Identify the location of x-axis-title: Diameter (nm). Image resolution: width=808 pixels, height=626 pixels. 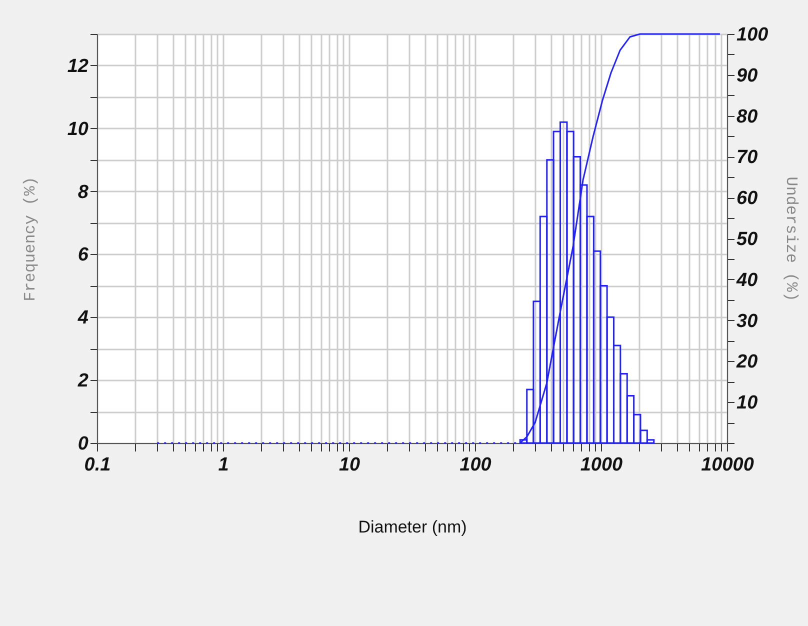
(412, 527).